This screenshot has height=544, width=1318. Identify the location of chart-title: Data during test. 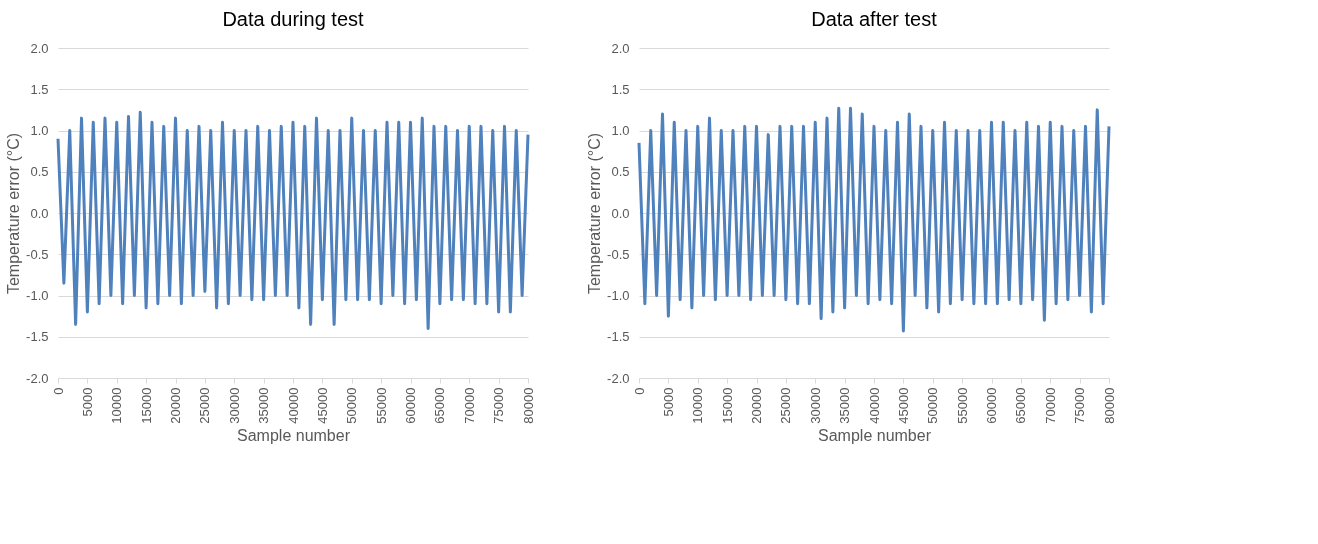
(293, 19).